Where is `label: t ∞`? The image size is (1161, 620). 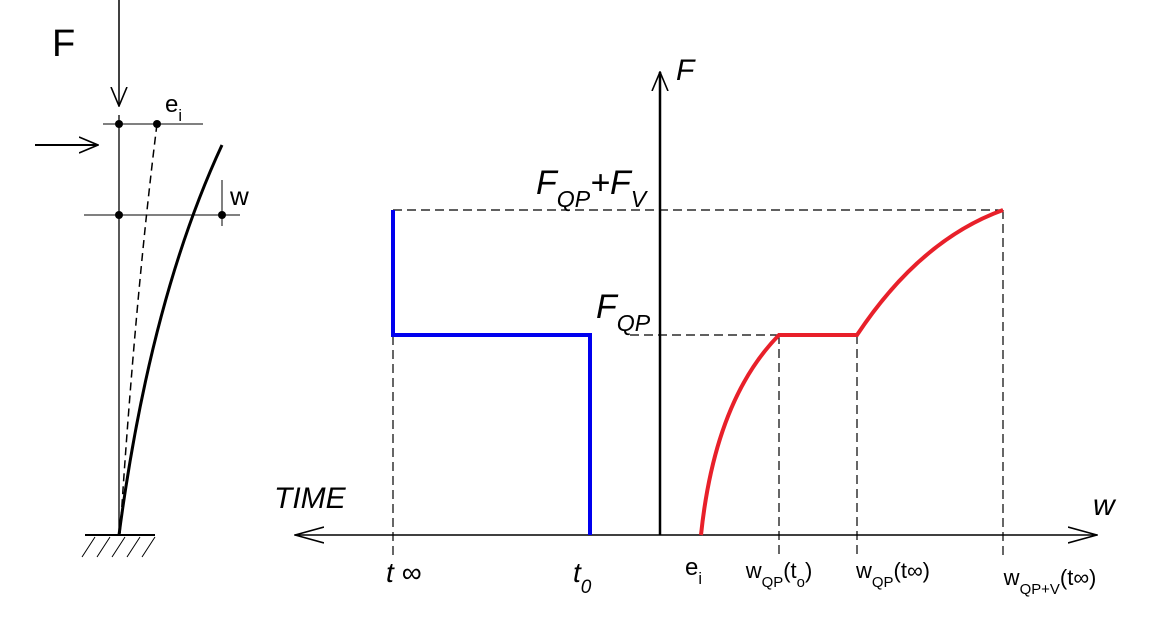 label: t ∞ is located at coordinates (404, 572).